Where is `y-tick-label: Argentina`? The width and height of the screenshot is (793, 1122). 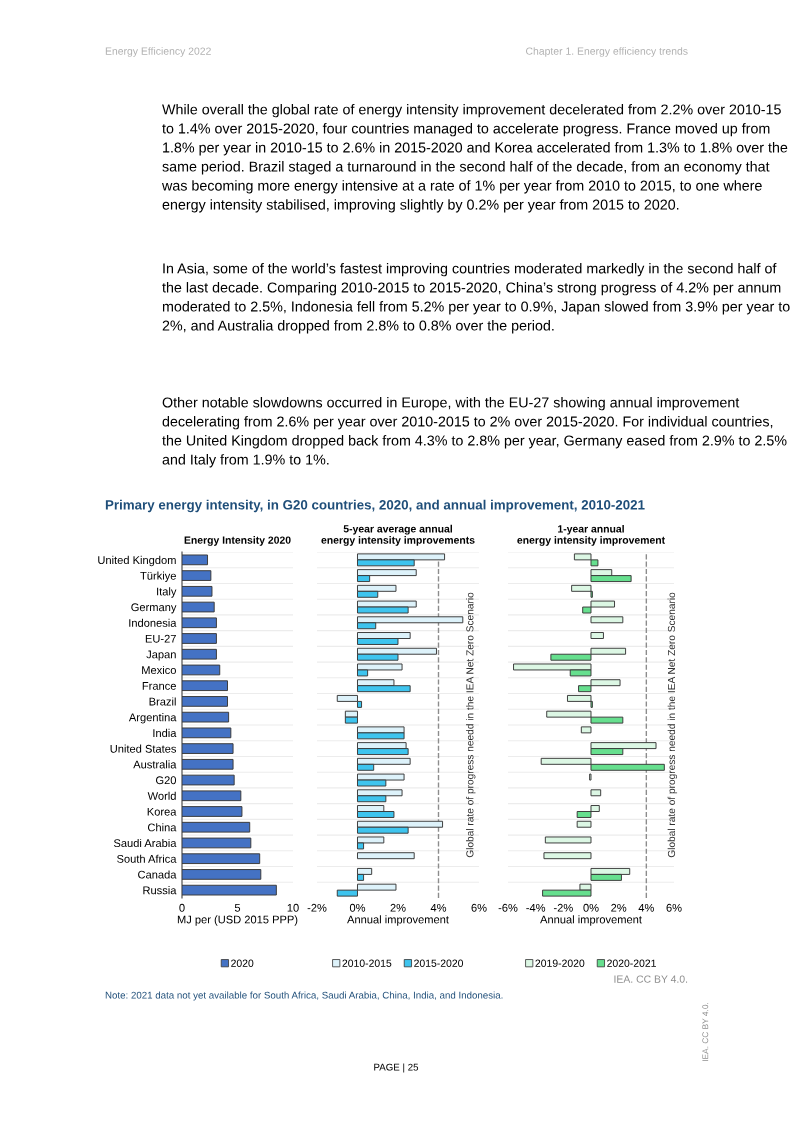 y-tick-label: Argentina is located at coordinates (152, 718).